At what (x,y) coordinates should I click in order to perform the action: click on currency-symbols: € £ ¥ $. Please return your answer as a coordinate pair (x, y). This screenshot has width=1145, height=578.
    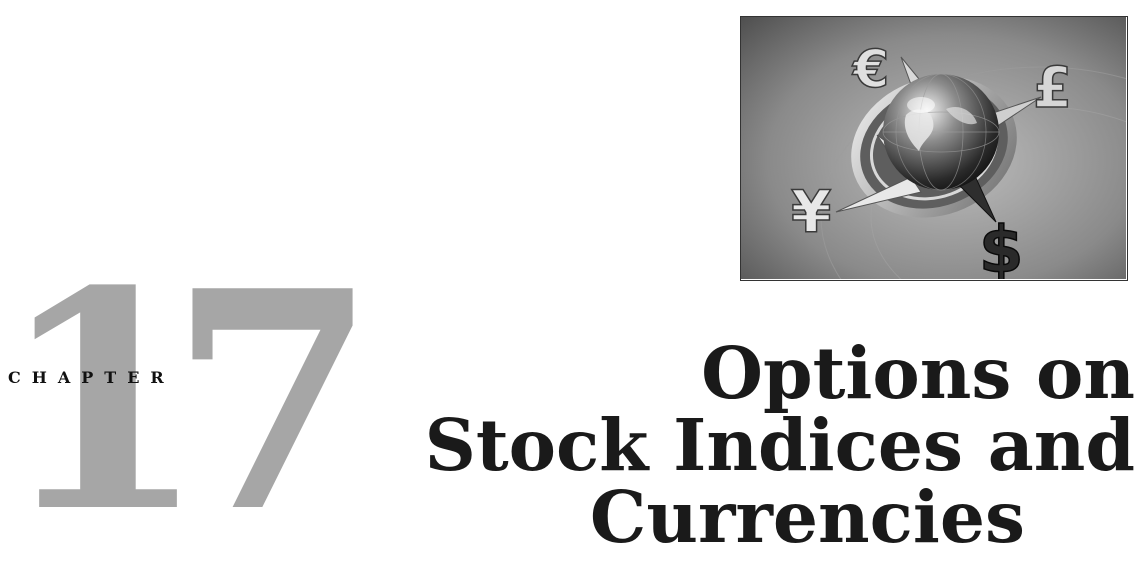
    Looking at the image, I should click on (931, 159).